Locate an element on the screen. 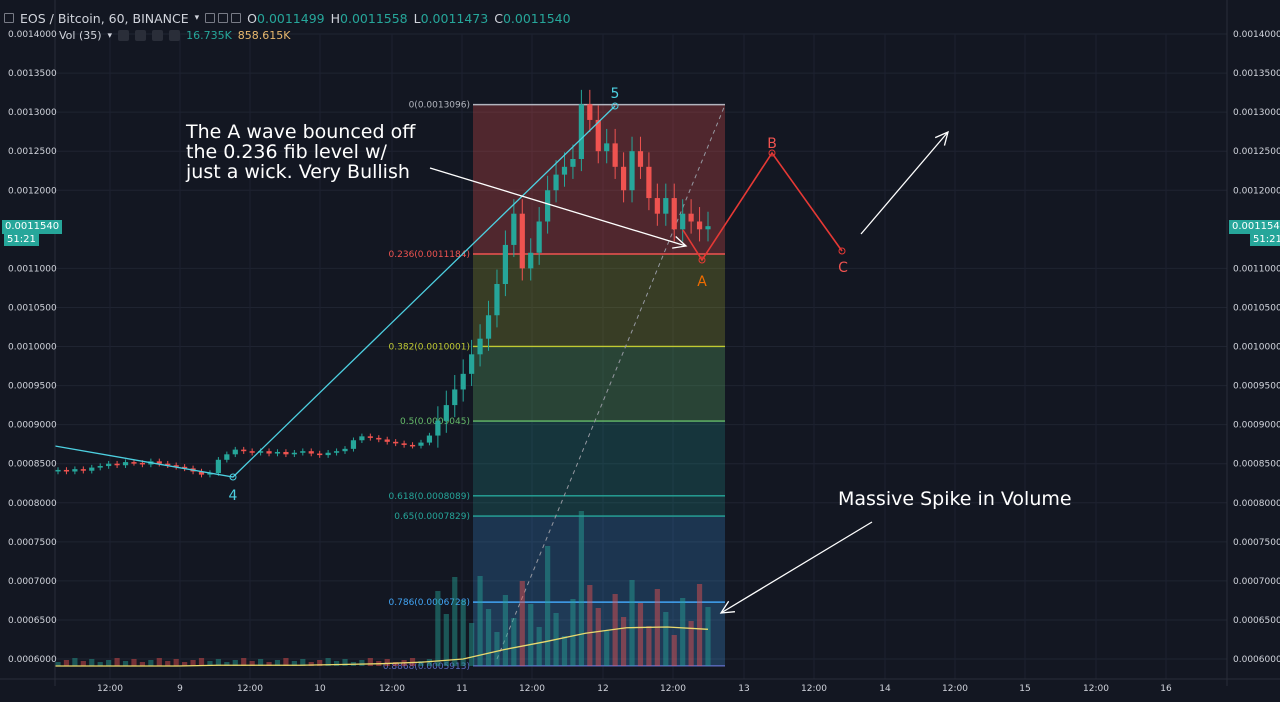  fib-level-label: 0.8868(0.0005913) is located at coordinates (426, 667).